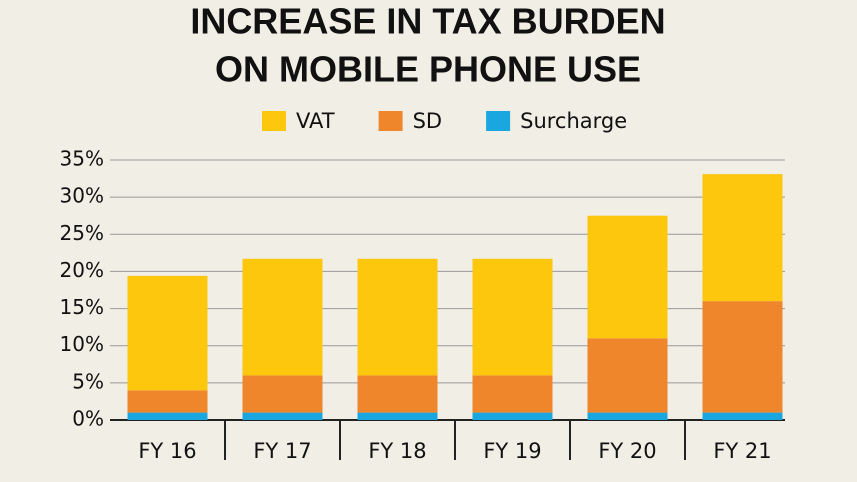  I want to click on chart-title: INCREASE IN TAX BURDEN, so click(427, 21).